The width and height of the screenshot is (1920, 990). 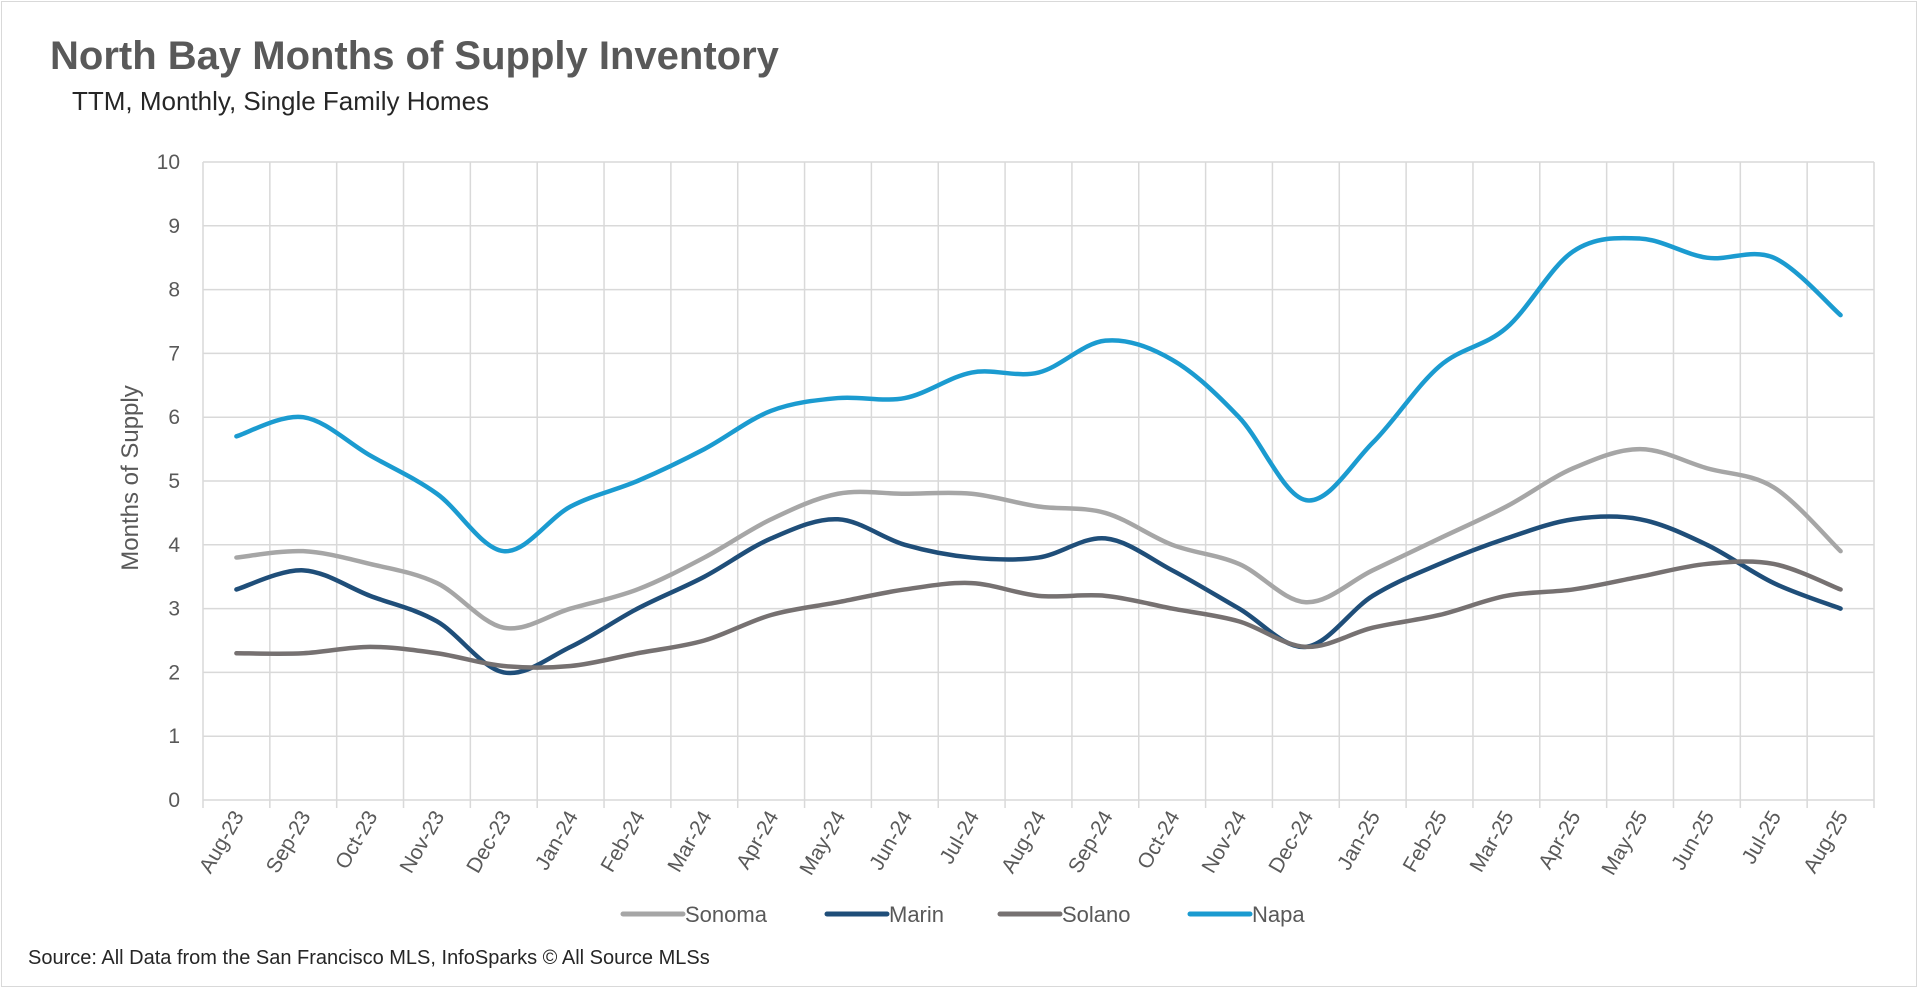 What do you see at coordinates (174, 609) in the screenshot?
I see `y-tick-label: 3` at bounding box center [174, 609].